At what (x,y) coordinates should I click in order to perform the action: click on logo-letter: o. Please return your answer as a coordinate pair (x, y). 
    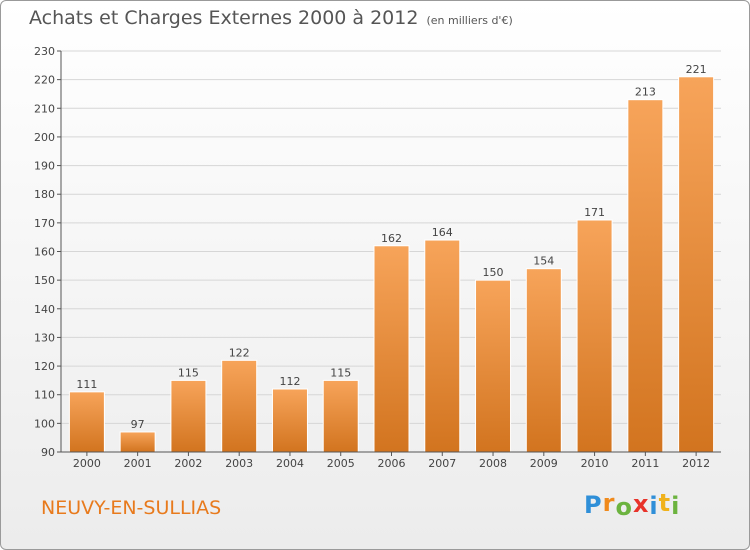
    Looking at the image, I should click on (624, 507).